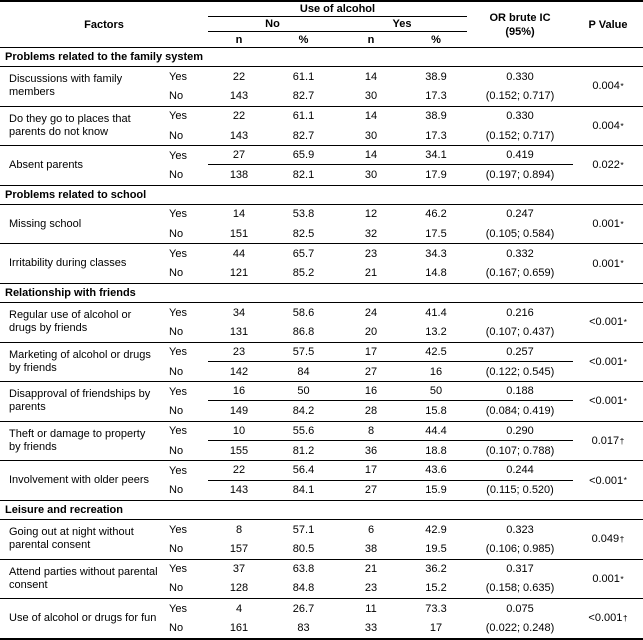 The height and width of the screenshot is (640, 643). Describe the element at coordinates (436, 569) in the screenshot. I see `cell-yesrow-yes-pct: 36.2` at that location.